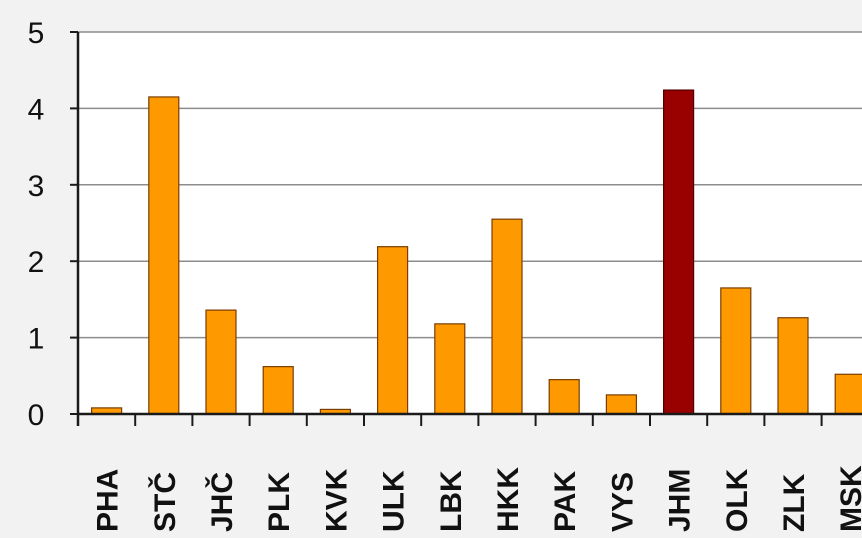 This screenshot has height=538, width=862. Describe the element at coordinates (165, 502) in the screenshot. I see `x-tick-label: STČ` at that location.